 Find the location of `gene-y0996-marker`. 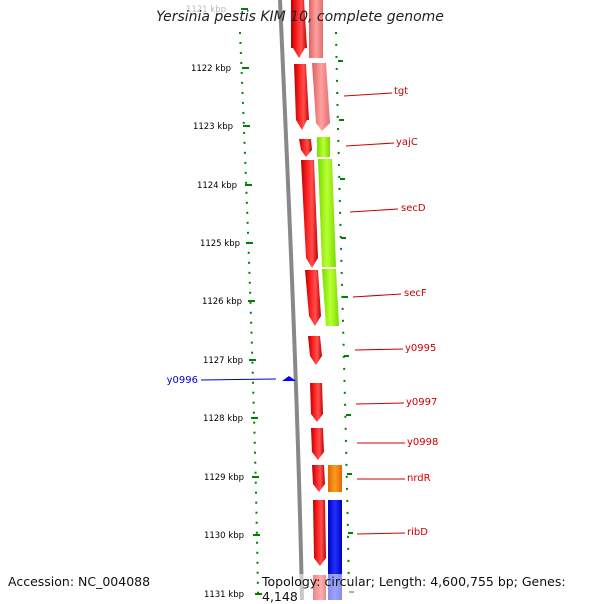

gene-y0996-marker is located at coordinates (289, 378).